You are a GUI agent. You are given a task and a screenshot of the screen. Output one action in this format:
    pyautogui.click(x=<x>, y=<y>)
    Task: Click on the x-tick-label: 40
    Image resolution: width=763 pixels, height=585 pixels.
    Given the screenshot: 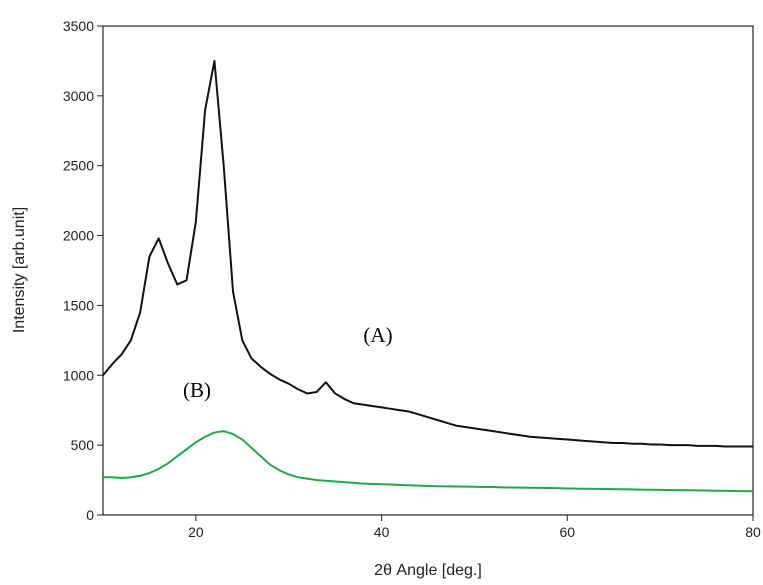 What is the action you would take?
    pyautogui.click(x=382, y=532)
    